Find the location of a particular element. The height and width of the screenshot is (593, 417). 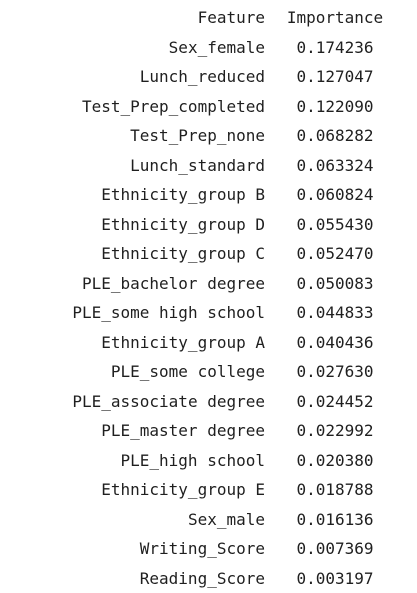

importance-cell: 0.024452 is located at coordinates (335, 402).